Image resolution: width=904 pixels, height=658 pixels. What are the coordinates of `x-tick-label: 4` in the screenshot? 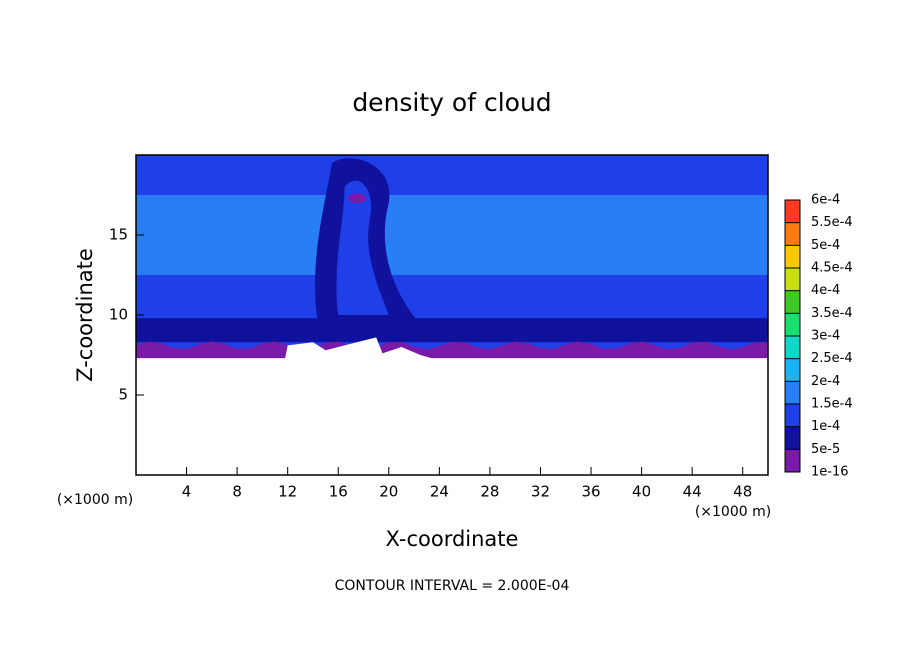 It's located at (187, 492).